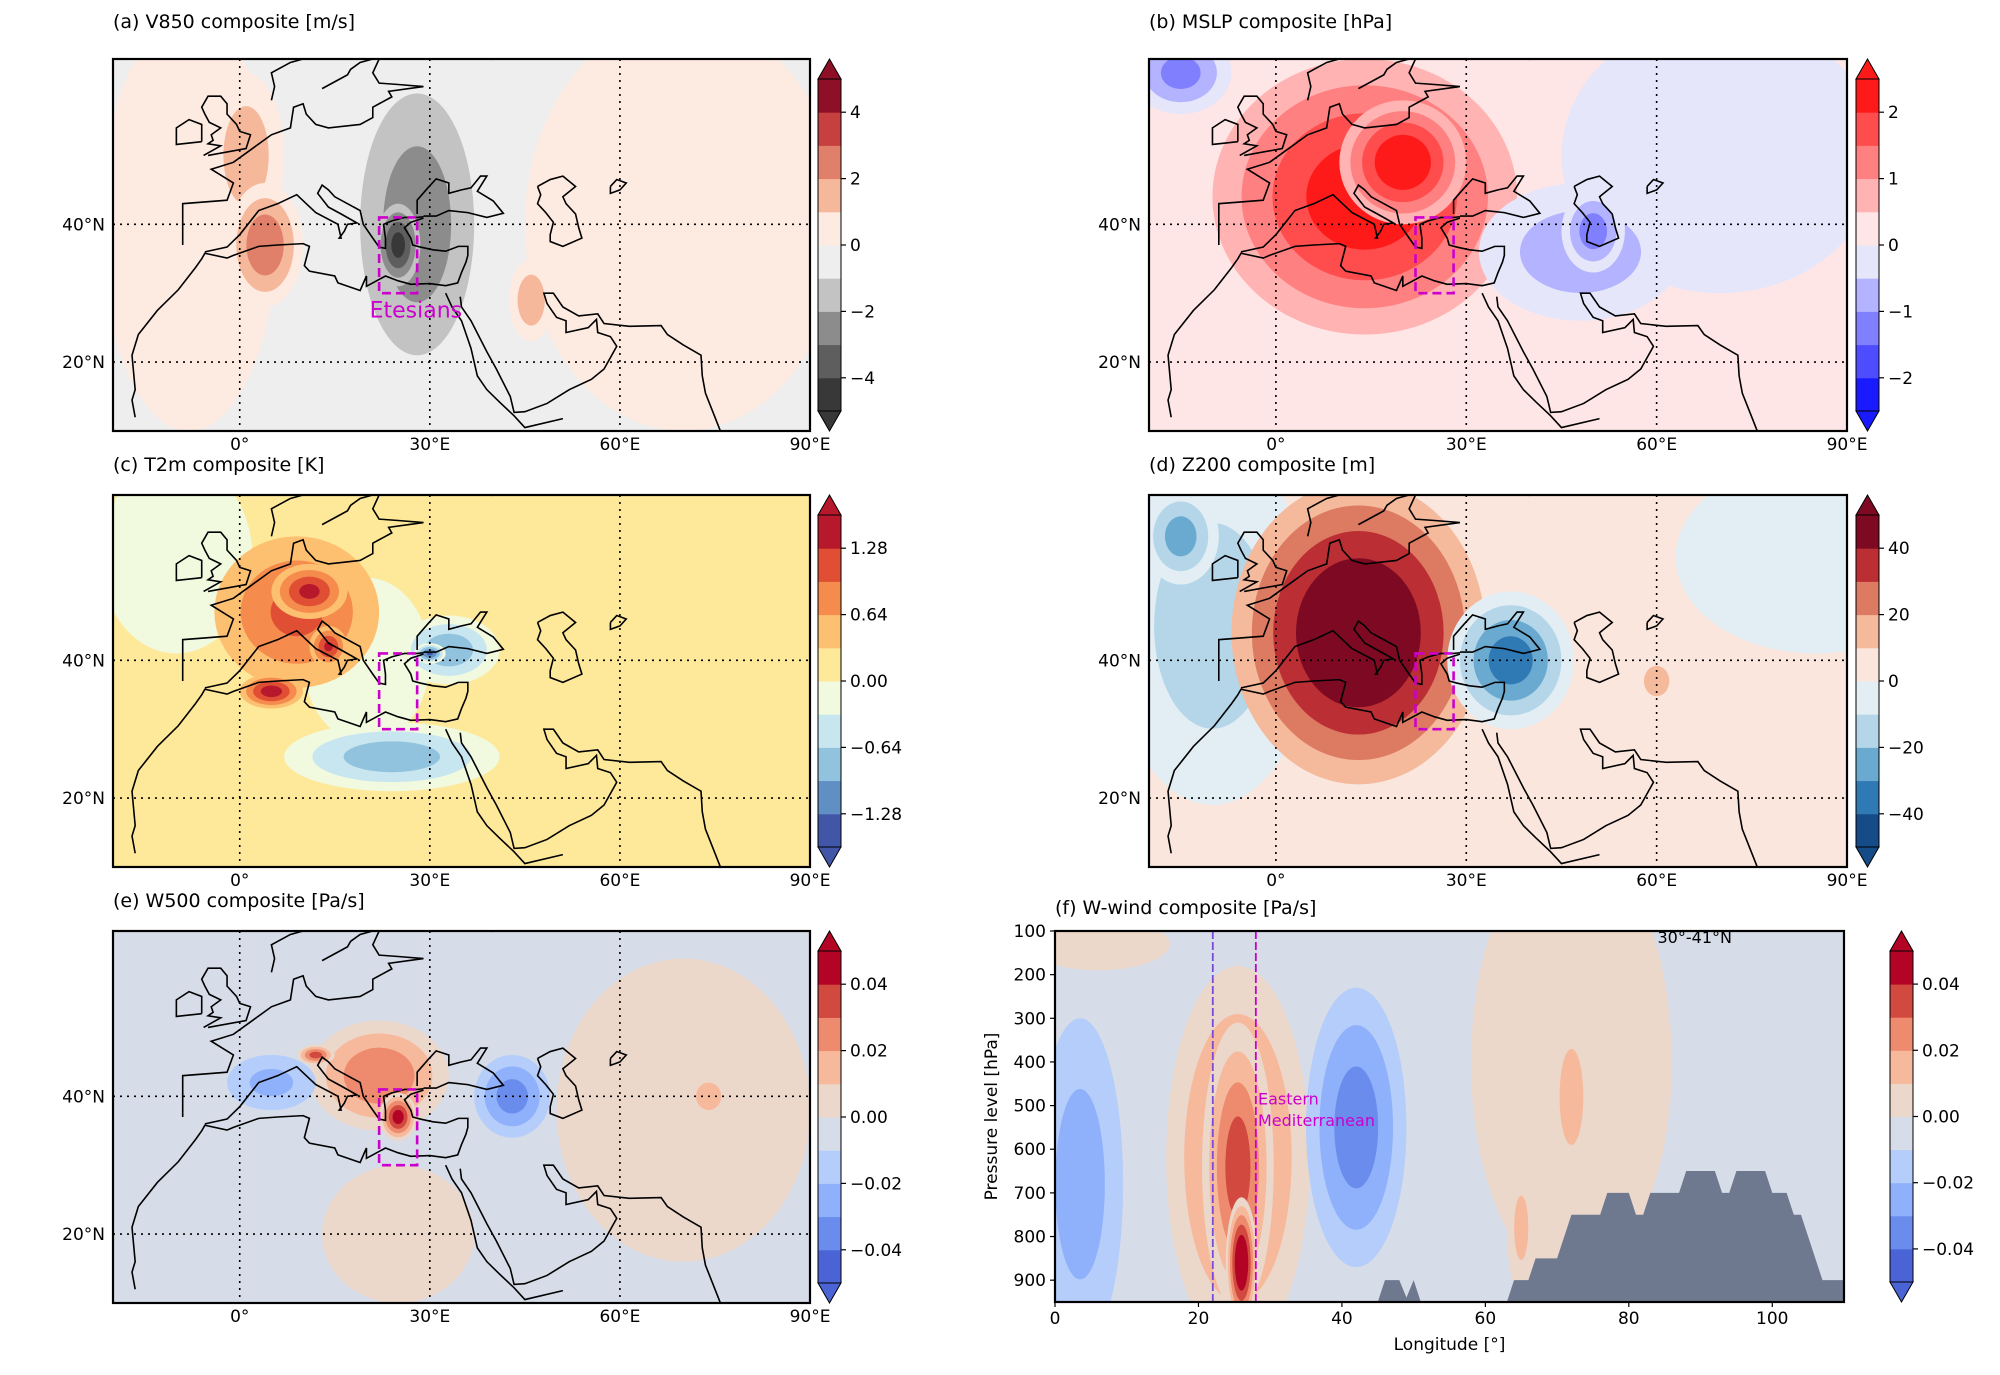 The height and width of the screenshot is (1375, 2000). What do you see at coordinates (461, 245) in the screenshot?
I see `panel-a-field` at bounding box center [461, 245].